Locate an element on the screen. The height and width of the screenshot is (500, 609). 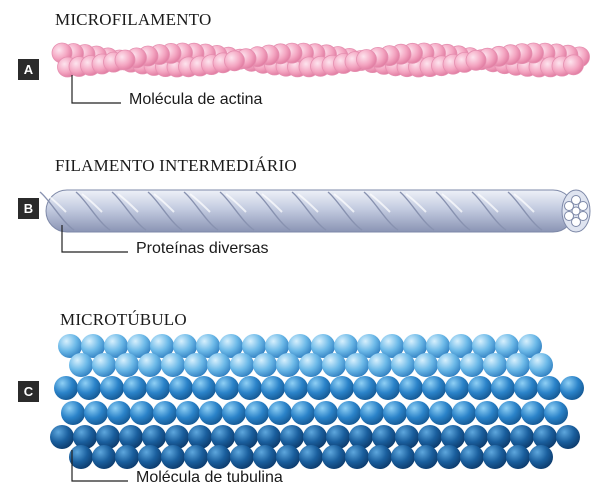
tubulin-leader-line is located at coordinates (99, 466).